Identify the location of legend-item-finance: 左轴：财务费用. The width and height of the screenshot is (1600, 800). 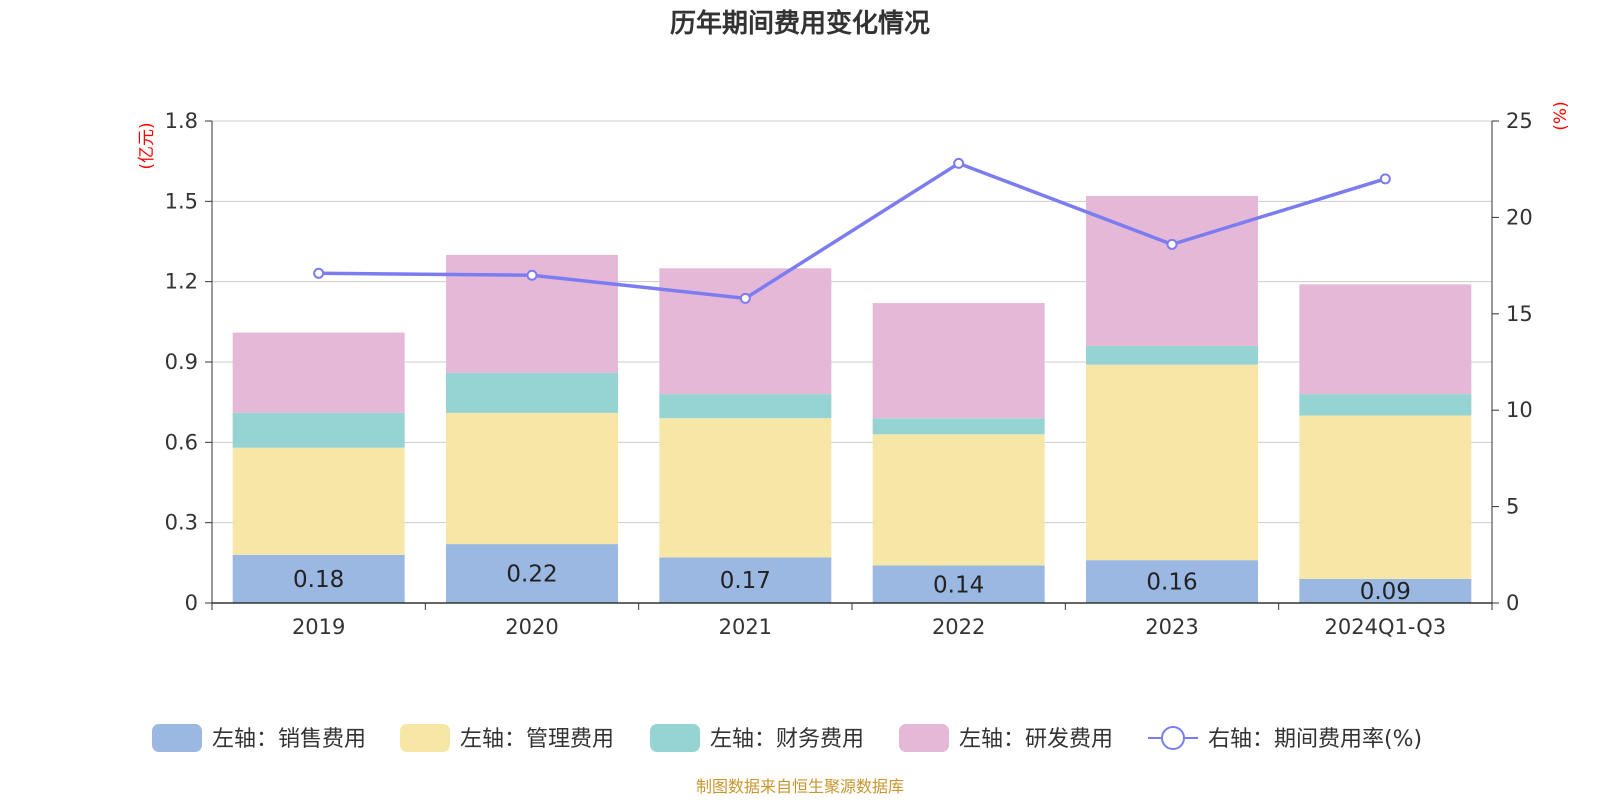
(757, 738).